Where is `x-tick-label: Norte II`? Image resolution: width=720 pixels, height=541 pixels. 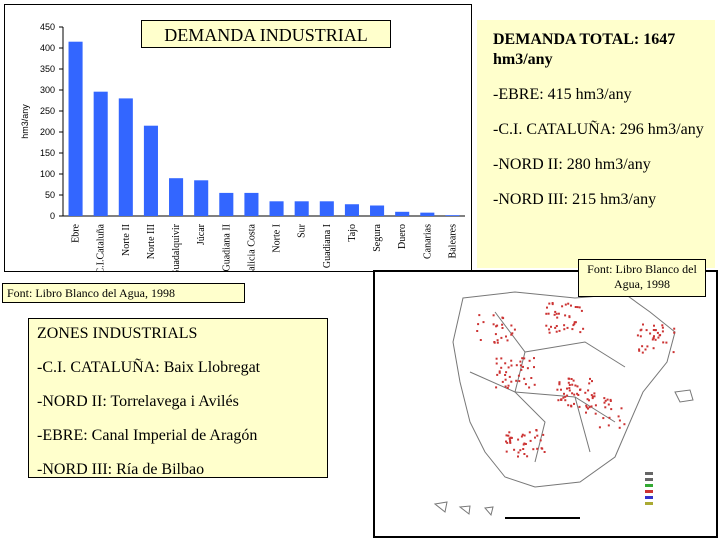 x-tick-label: Norte II is located at coordinates (126, 240).